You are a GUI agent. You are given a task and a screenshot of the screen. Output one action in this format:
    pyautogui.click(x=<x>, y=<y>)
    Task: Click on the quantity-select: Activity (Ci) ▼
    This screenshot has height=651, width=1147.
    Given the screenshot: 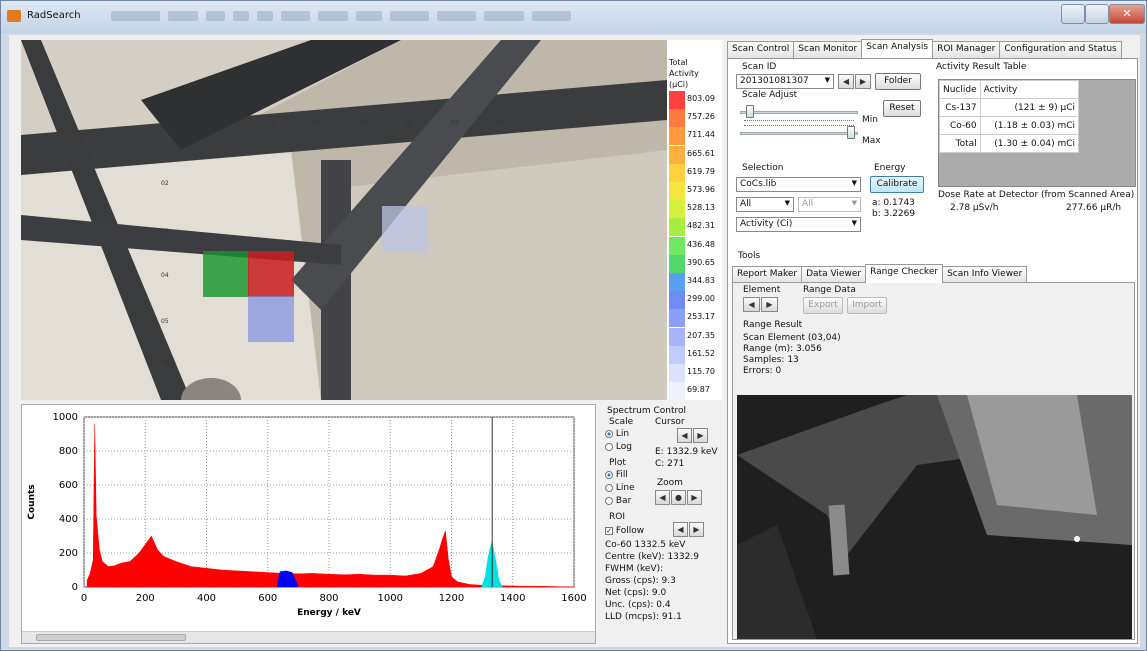 What is the action you would take?
    pyautogui.click(x=798, y=224)
    